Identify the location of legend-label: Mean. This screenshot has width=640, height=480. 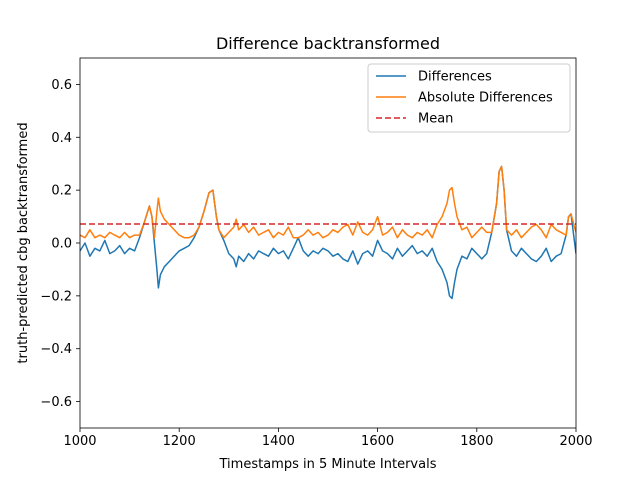
(435, 119).